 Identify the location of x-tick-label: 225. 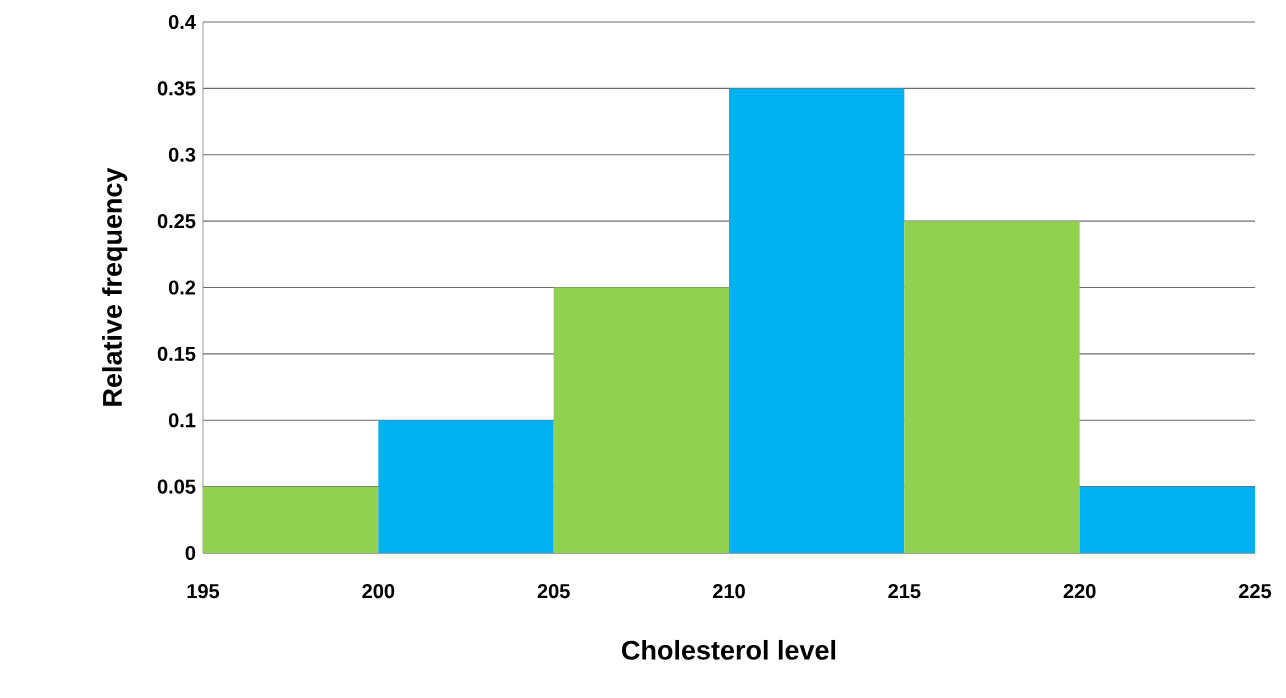
(1255, 591).